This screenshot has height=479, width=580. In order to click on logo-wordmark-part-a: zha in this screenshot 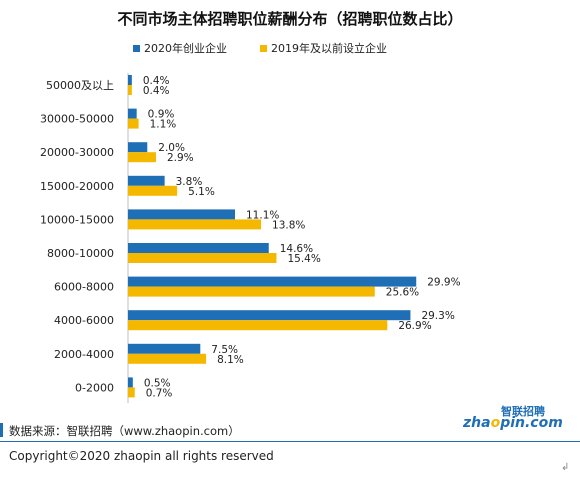, I will do `click(477, 423)`.